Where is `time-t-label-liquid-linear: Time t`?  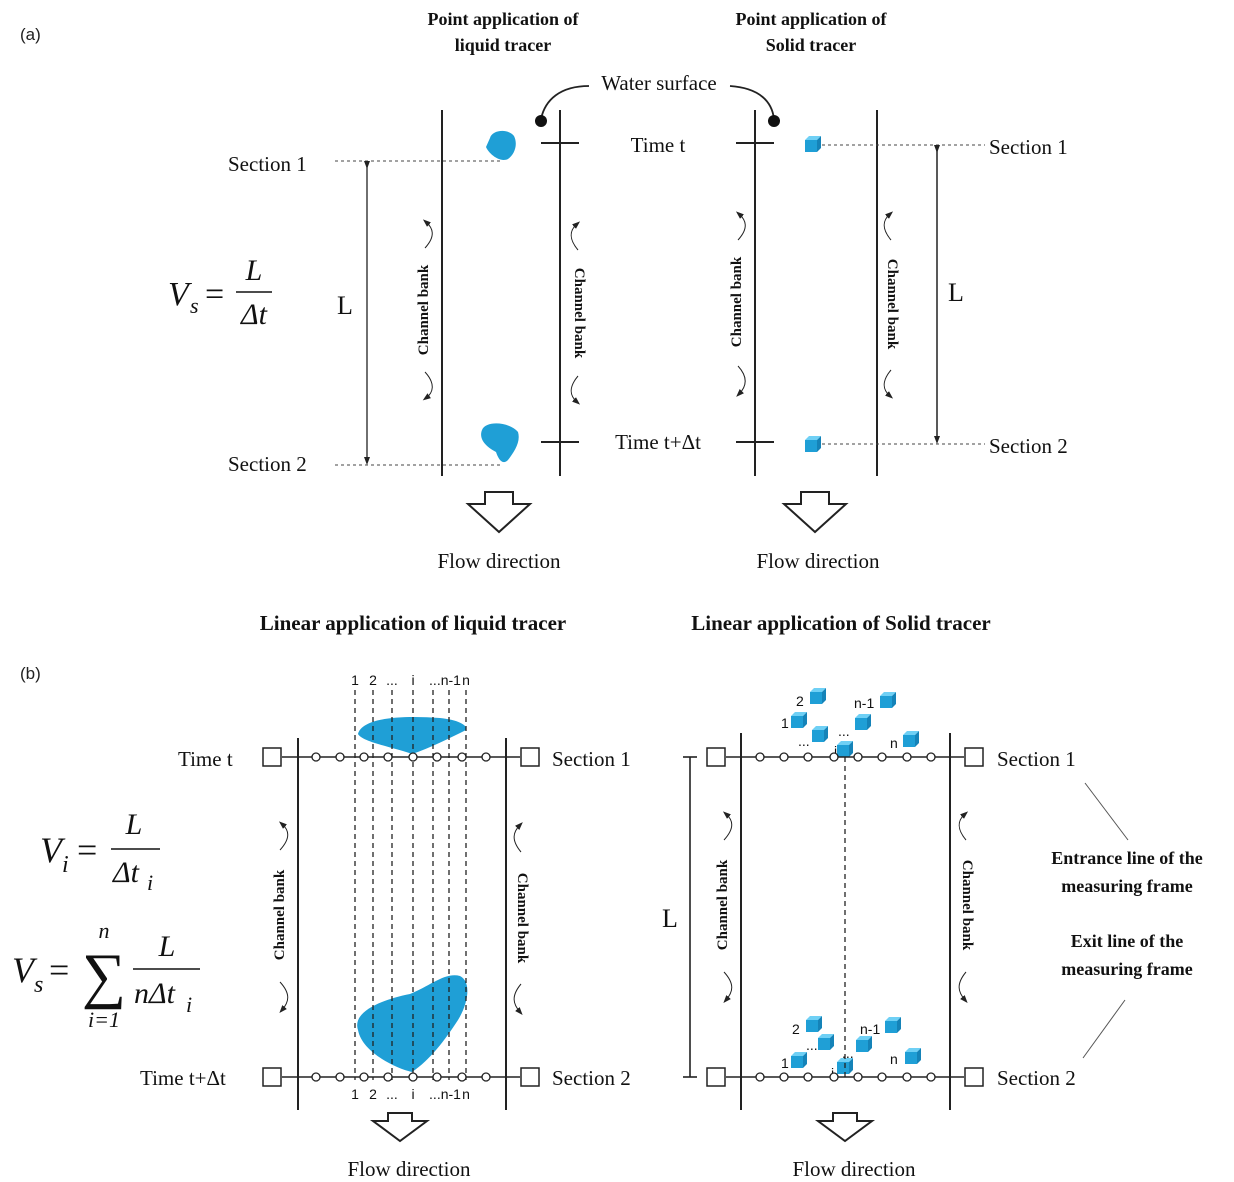 time-t-label-liquid-linear: Time t is located at coordinates (205, 759).